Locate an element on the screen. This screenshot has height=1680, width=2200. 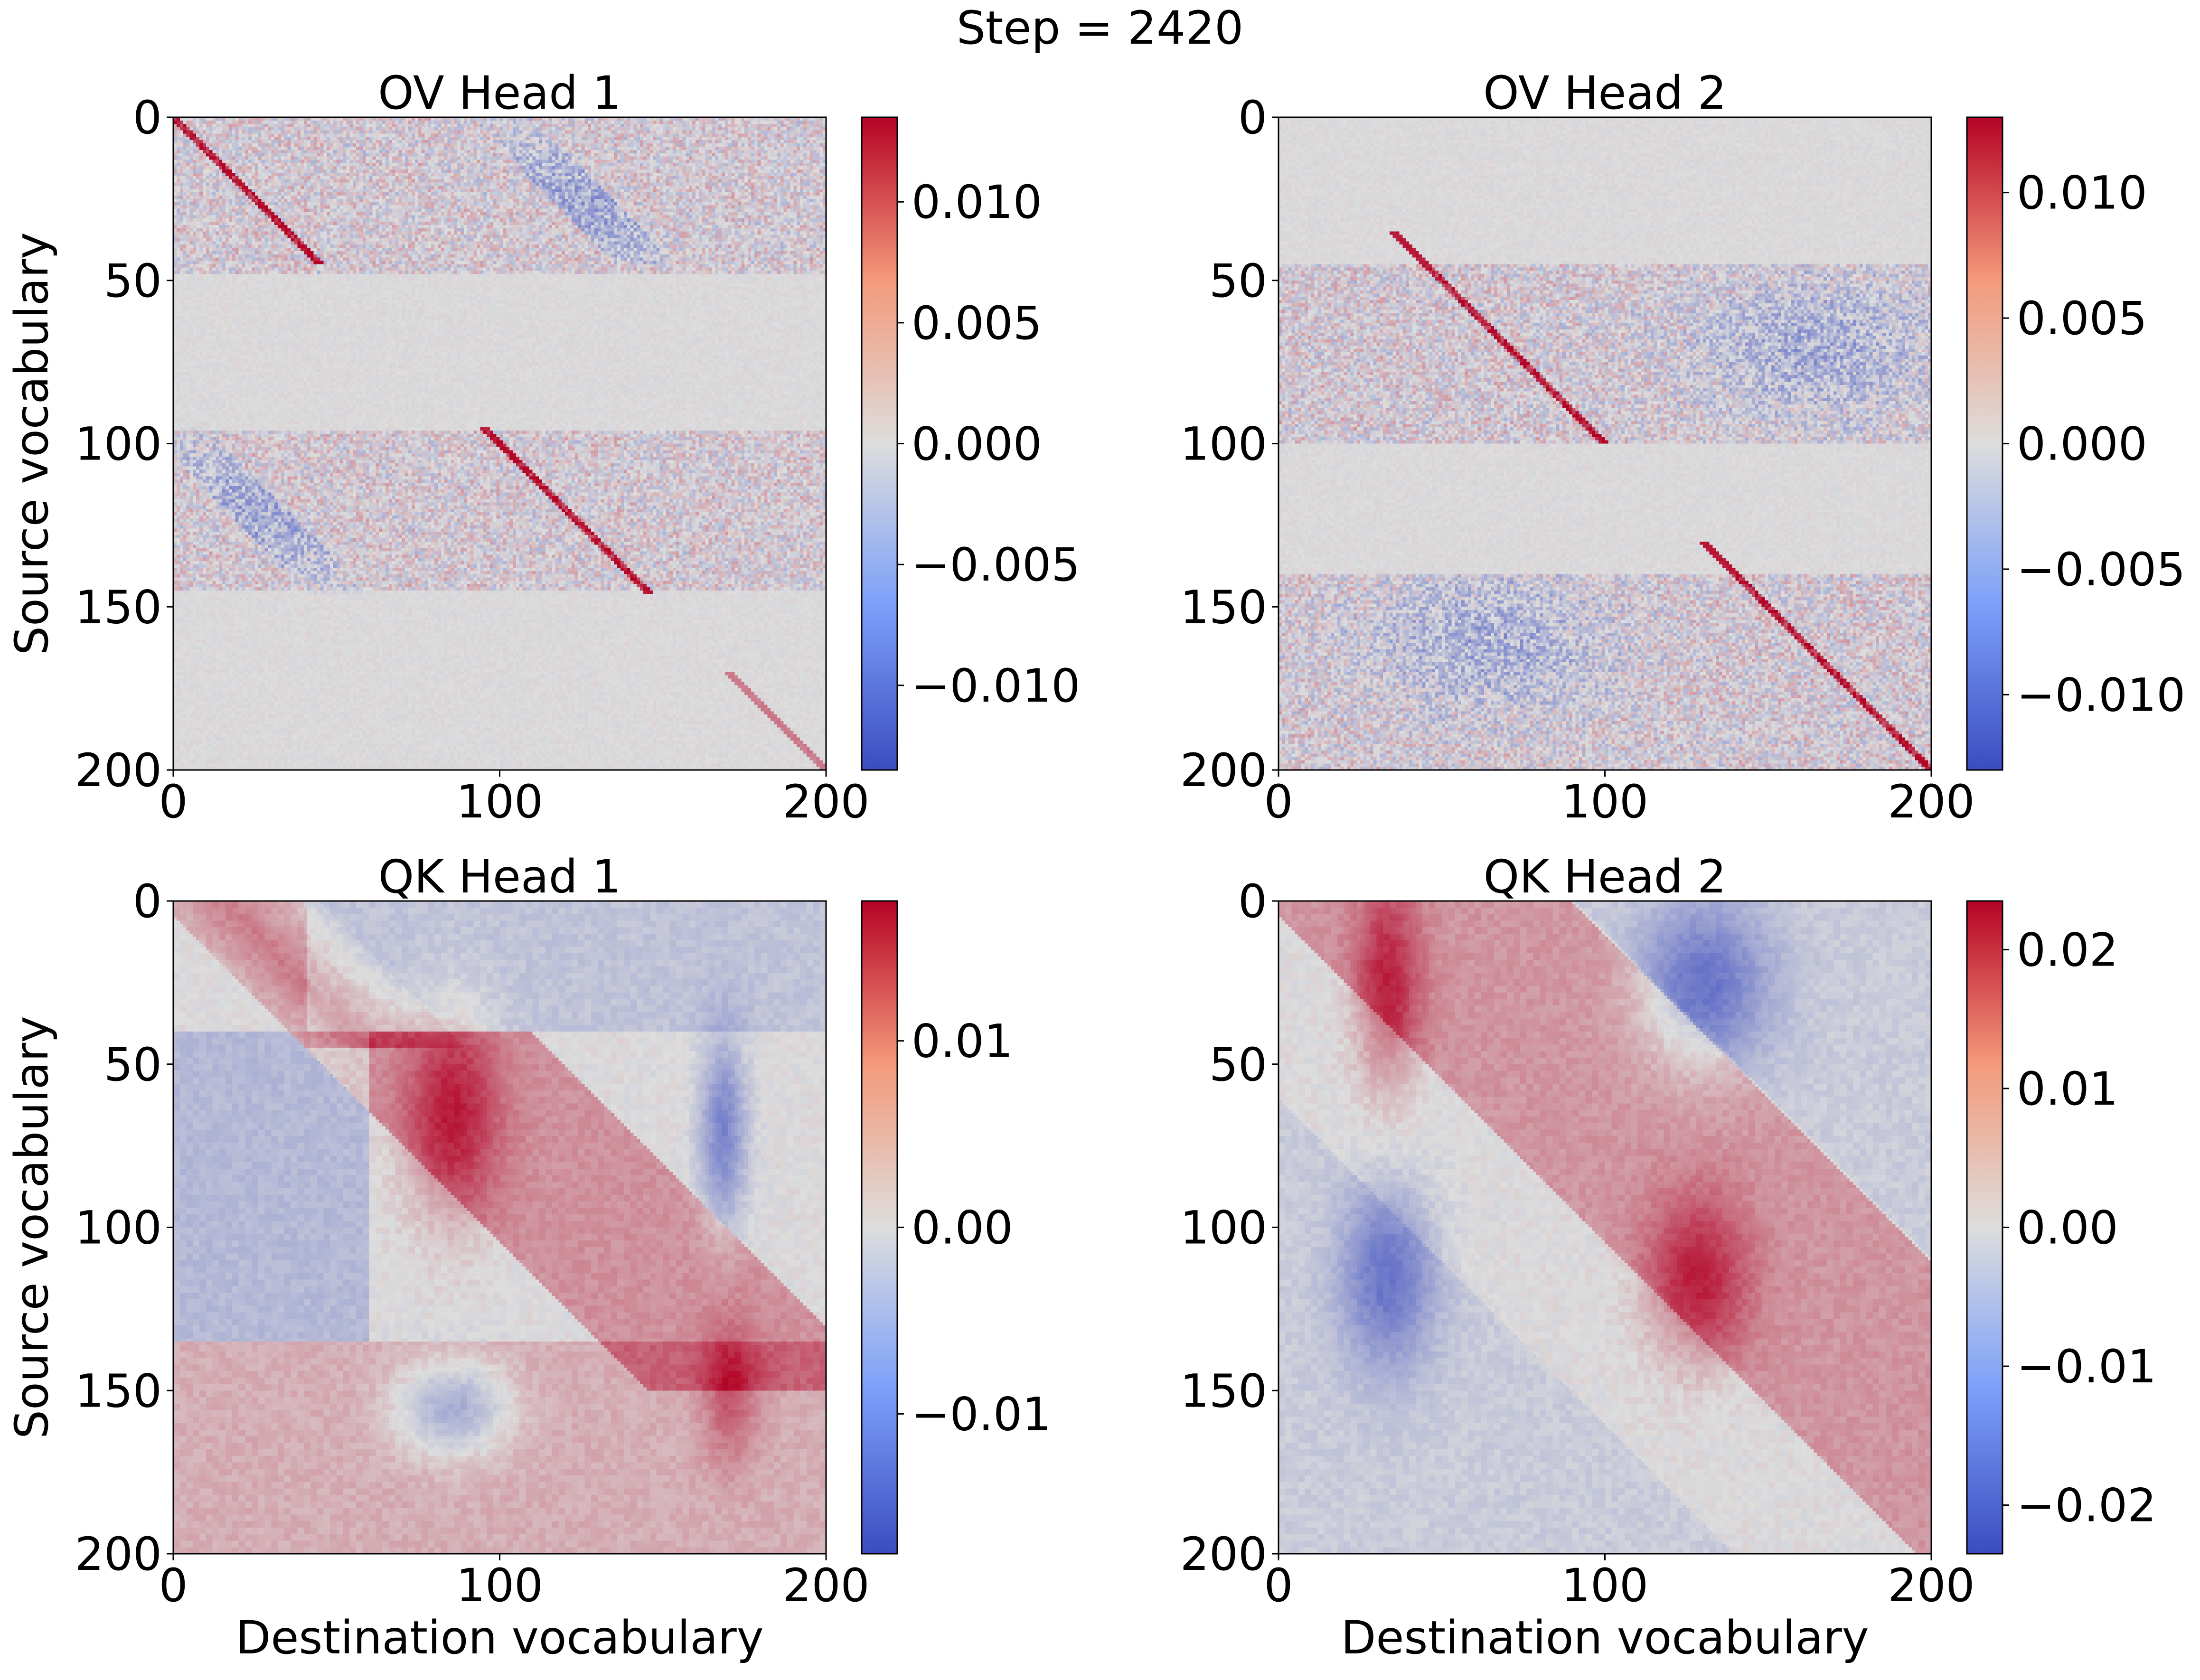
figure-suptitle: Step = 2420 is located at coordinates (1100, 28).